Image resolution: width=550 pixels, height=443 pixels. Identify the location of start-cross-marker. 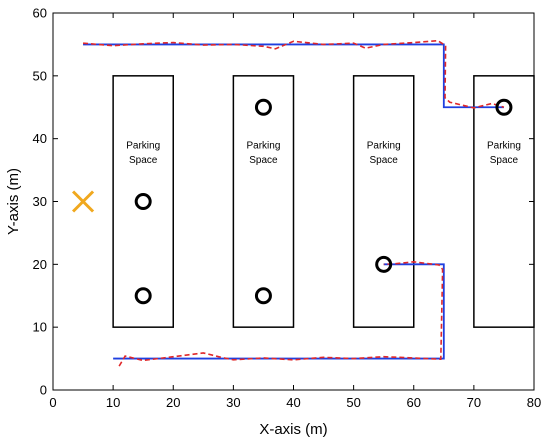
(83, 201).